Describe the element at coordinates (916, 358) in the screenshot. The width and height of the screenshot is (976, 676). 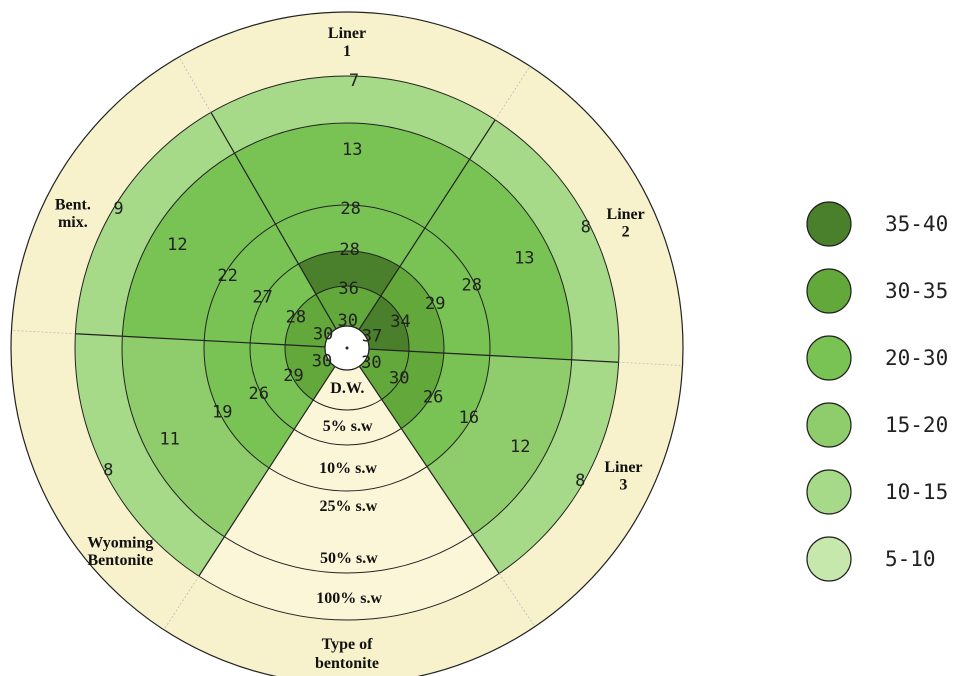
I see `legend-label: 20-30` at that location.